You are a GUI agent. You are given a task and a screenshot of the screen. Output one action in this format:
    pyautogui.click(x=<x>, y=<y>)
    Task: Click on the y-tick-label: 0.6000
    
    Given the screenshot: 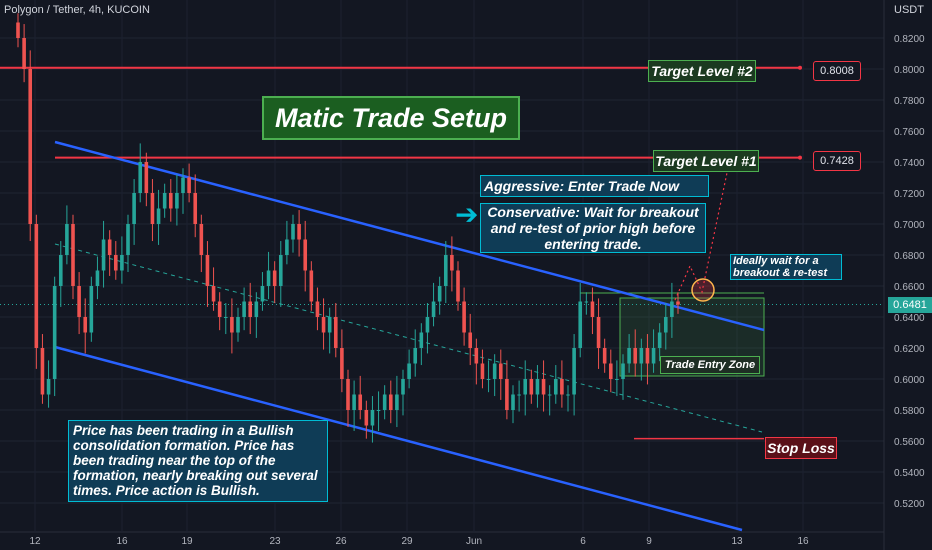 What is the action you would take?
    pyautogui.click(x=909, y=380)
    